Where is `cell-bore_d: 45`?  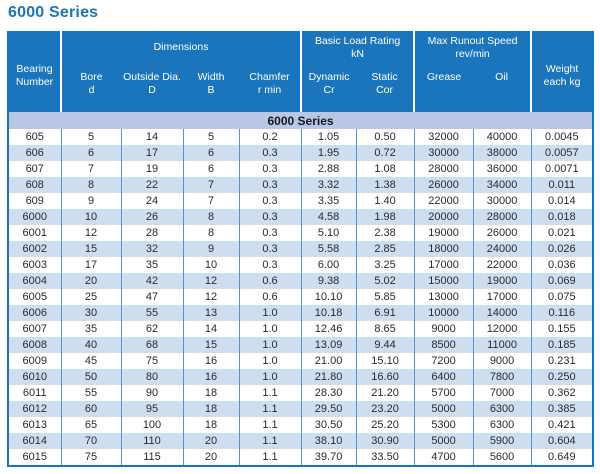 cell-bore_d: 45 is located at coordinates (90, 361).